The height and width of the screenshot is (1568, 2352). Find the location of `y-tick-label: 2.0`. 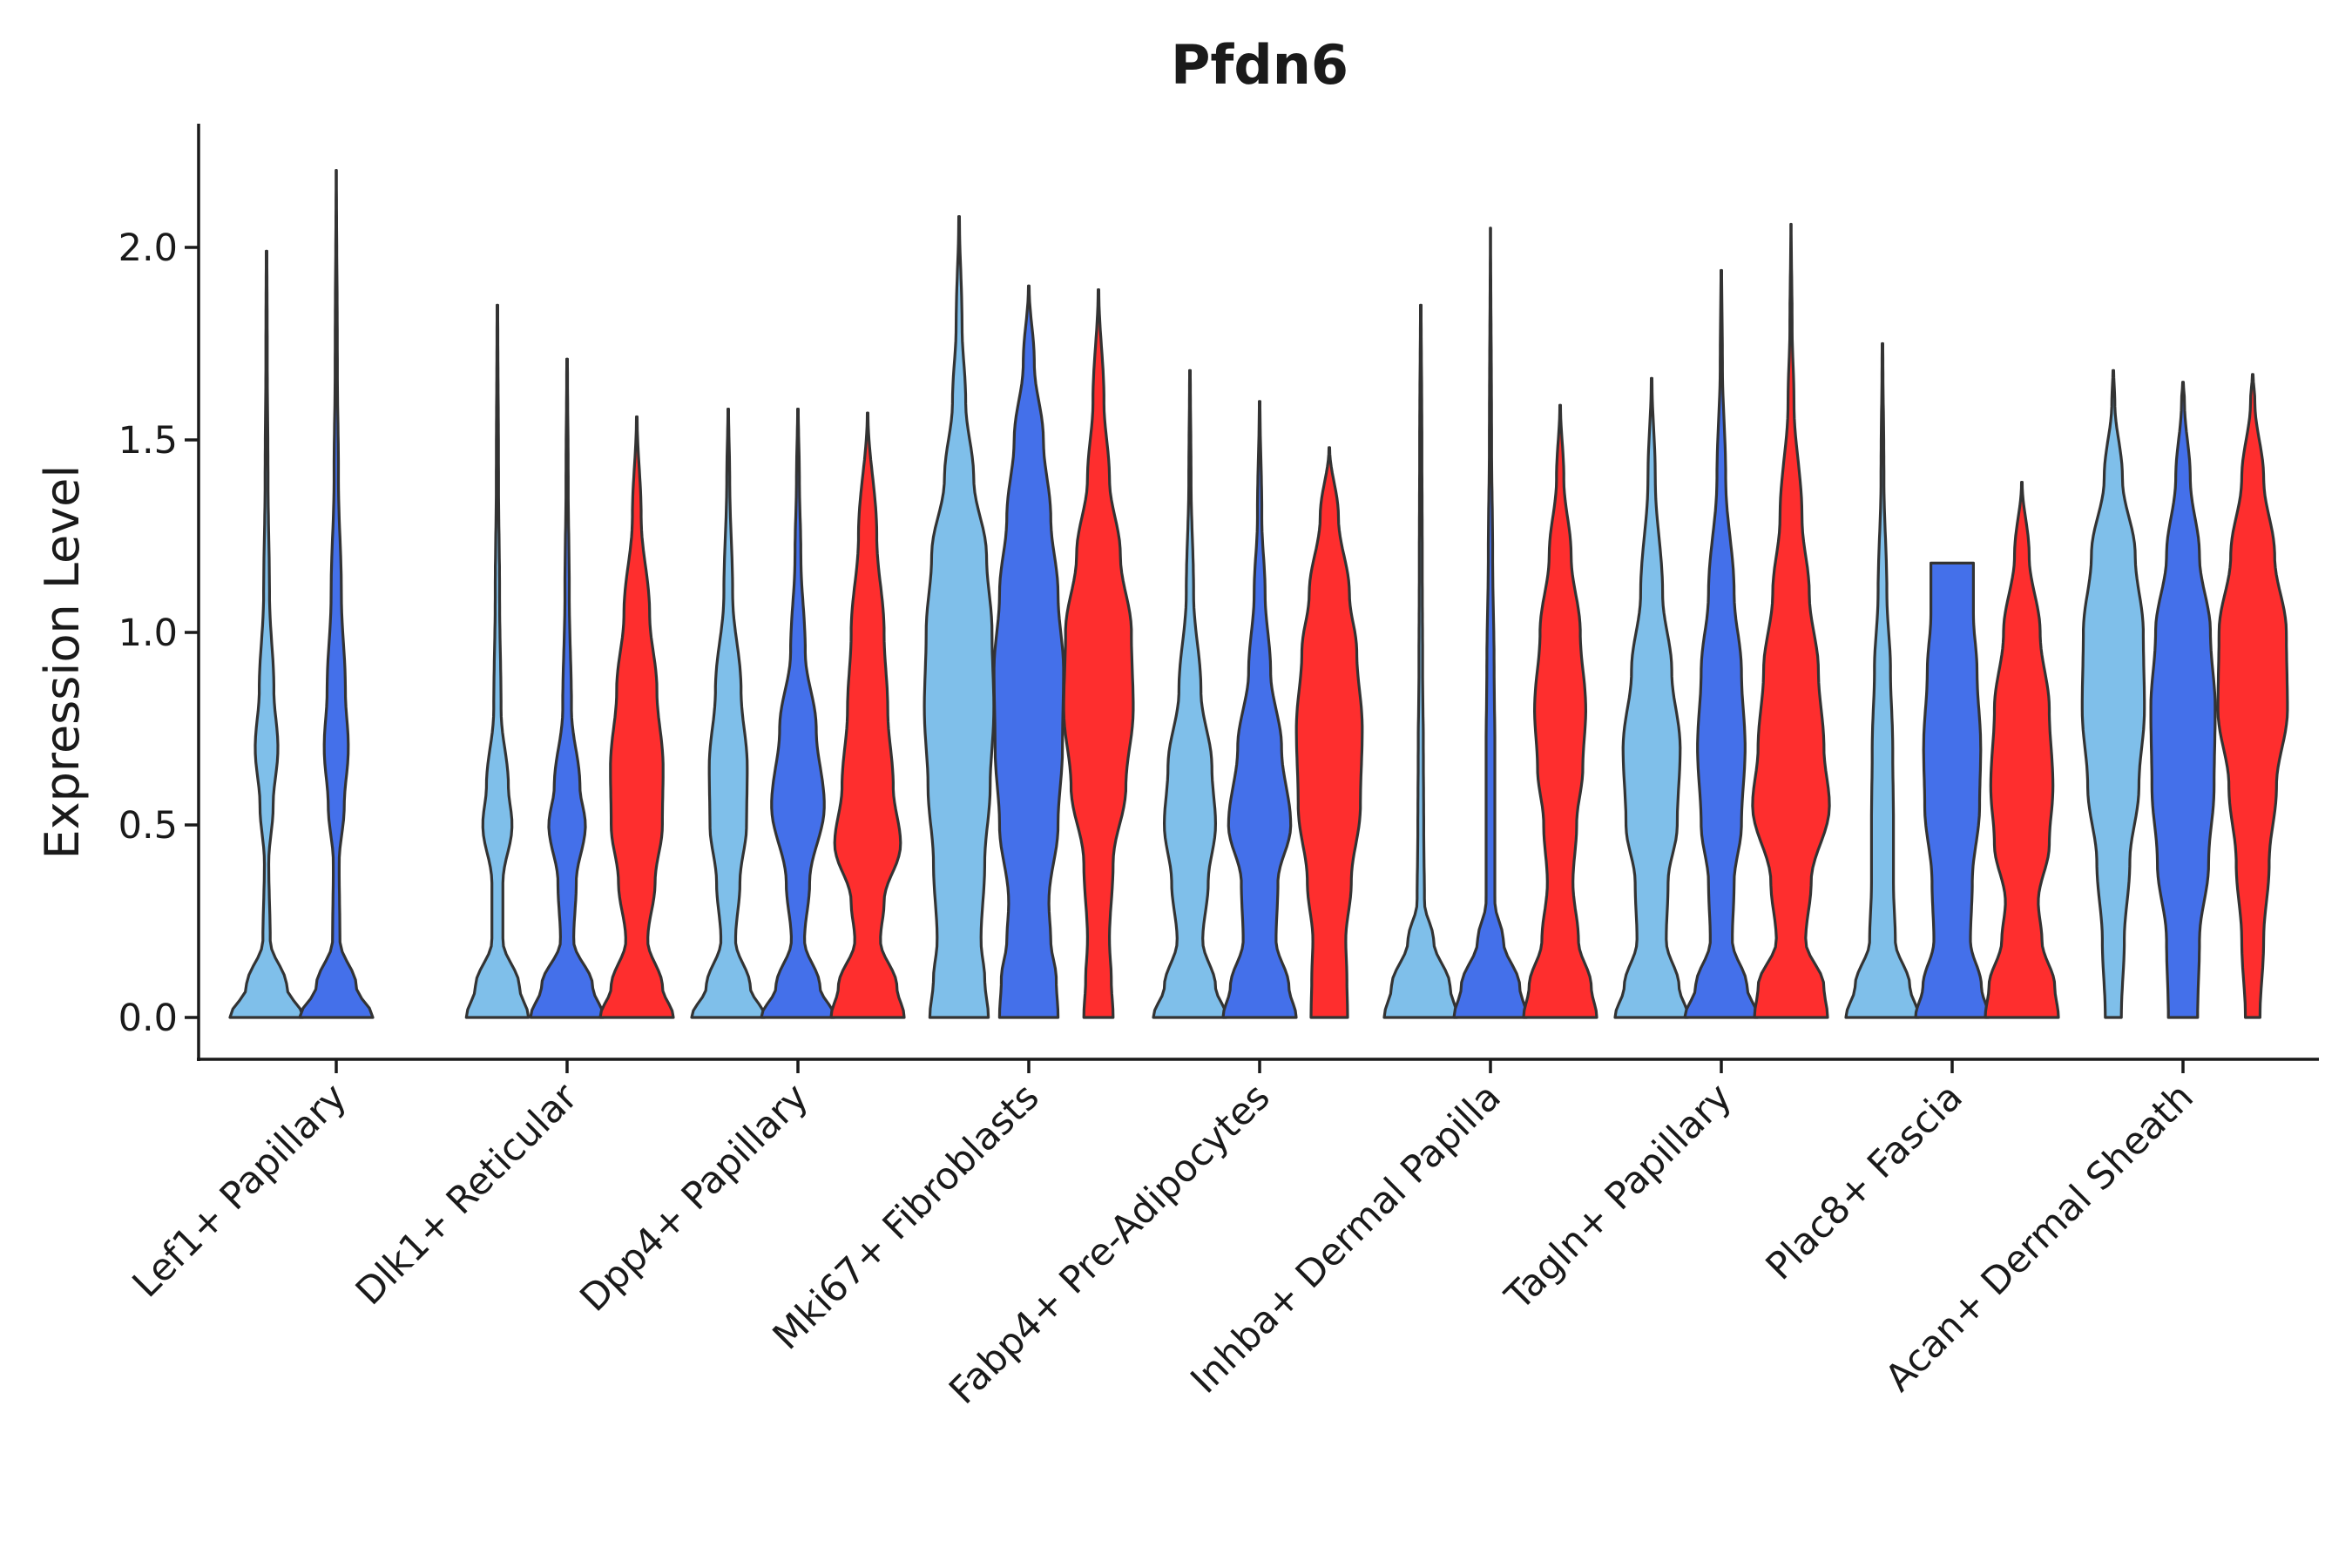

y-tick-label: 2.0 is located at coordinates (148, 248).